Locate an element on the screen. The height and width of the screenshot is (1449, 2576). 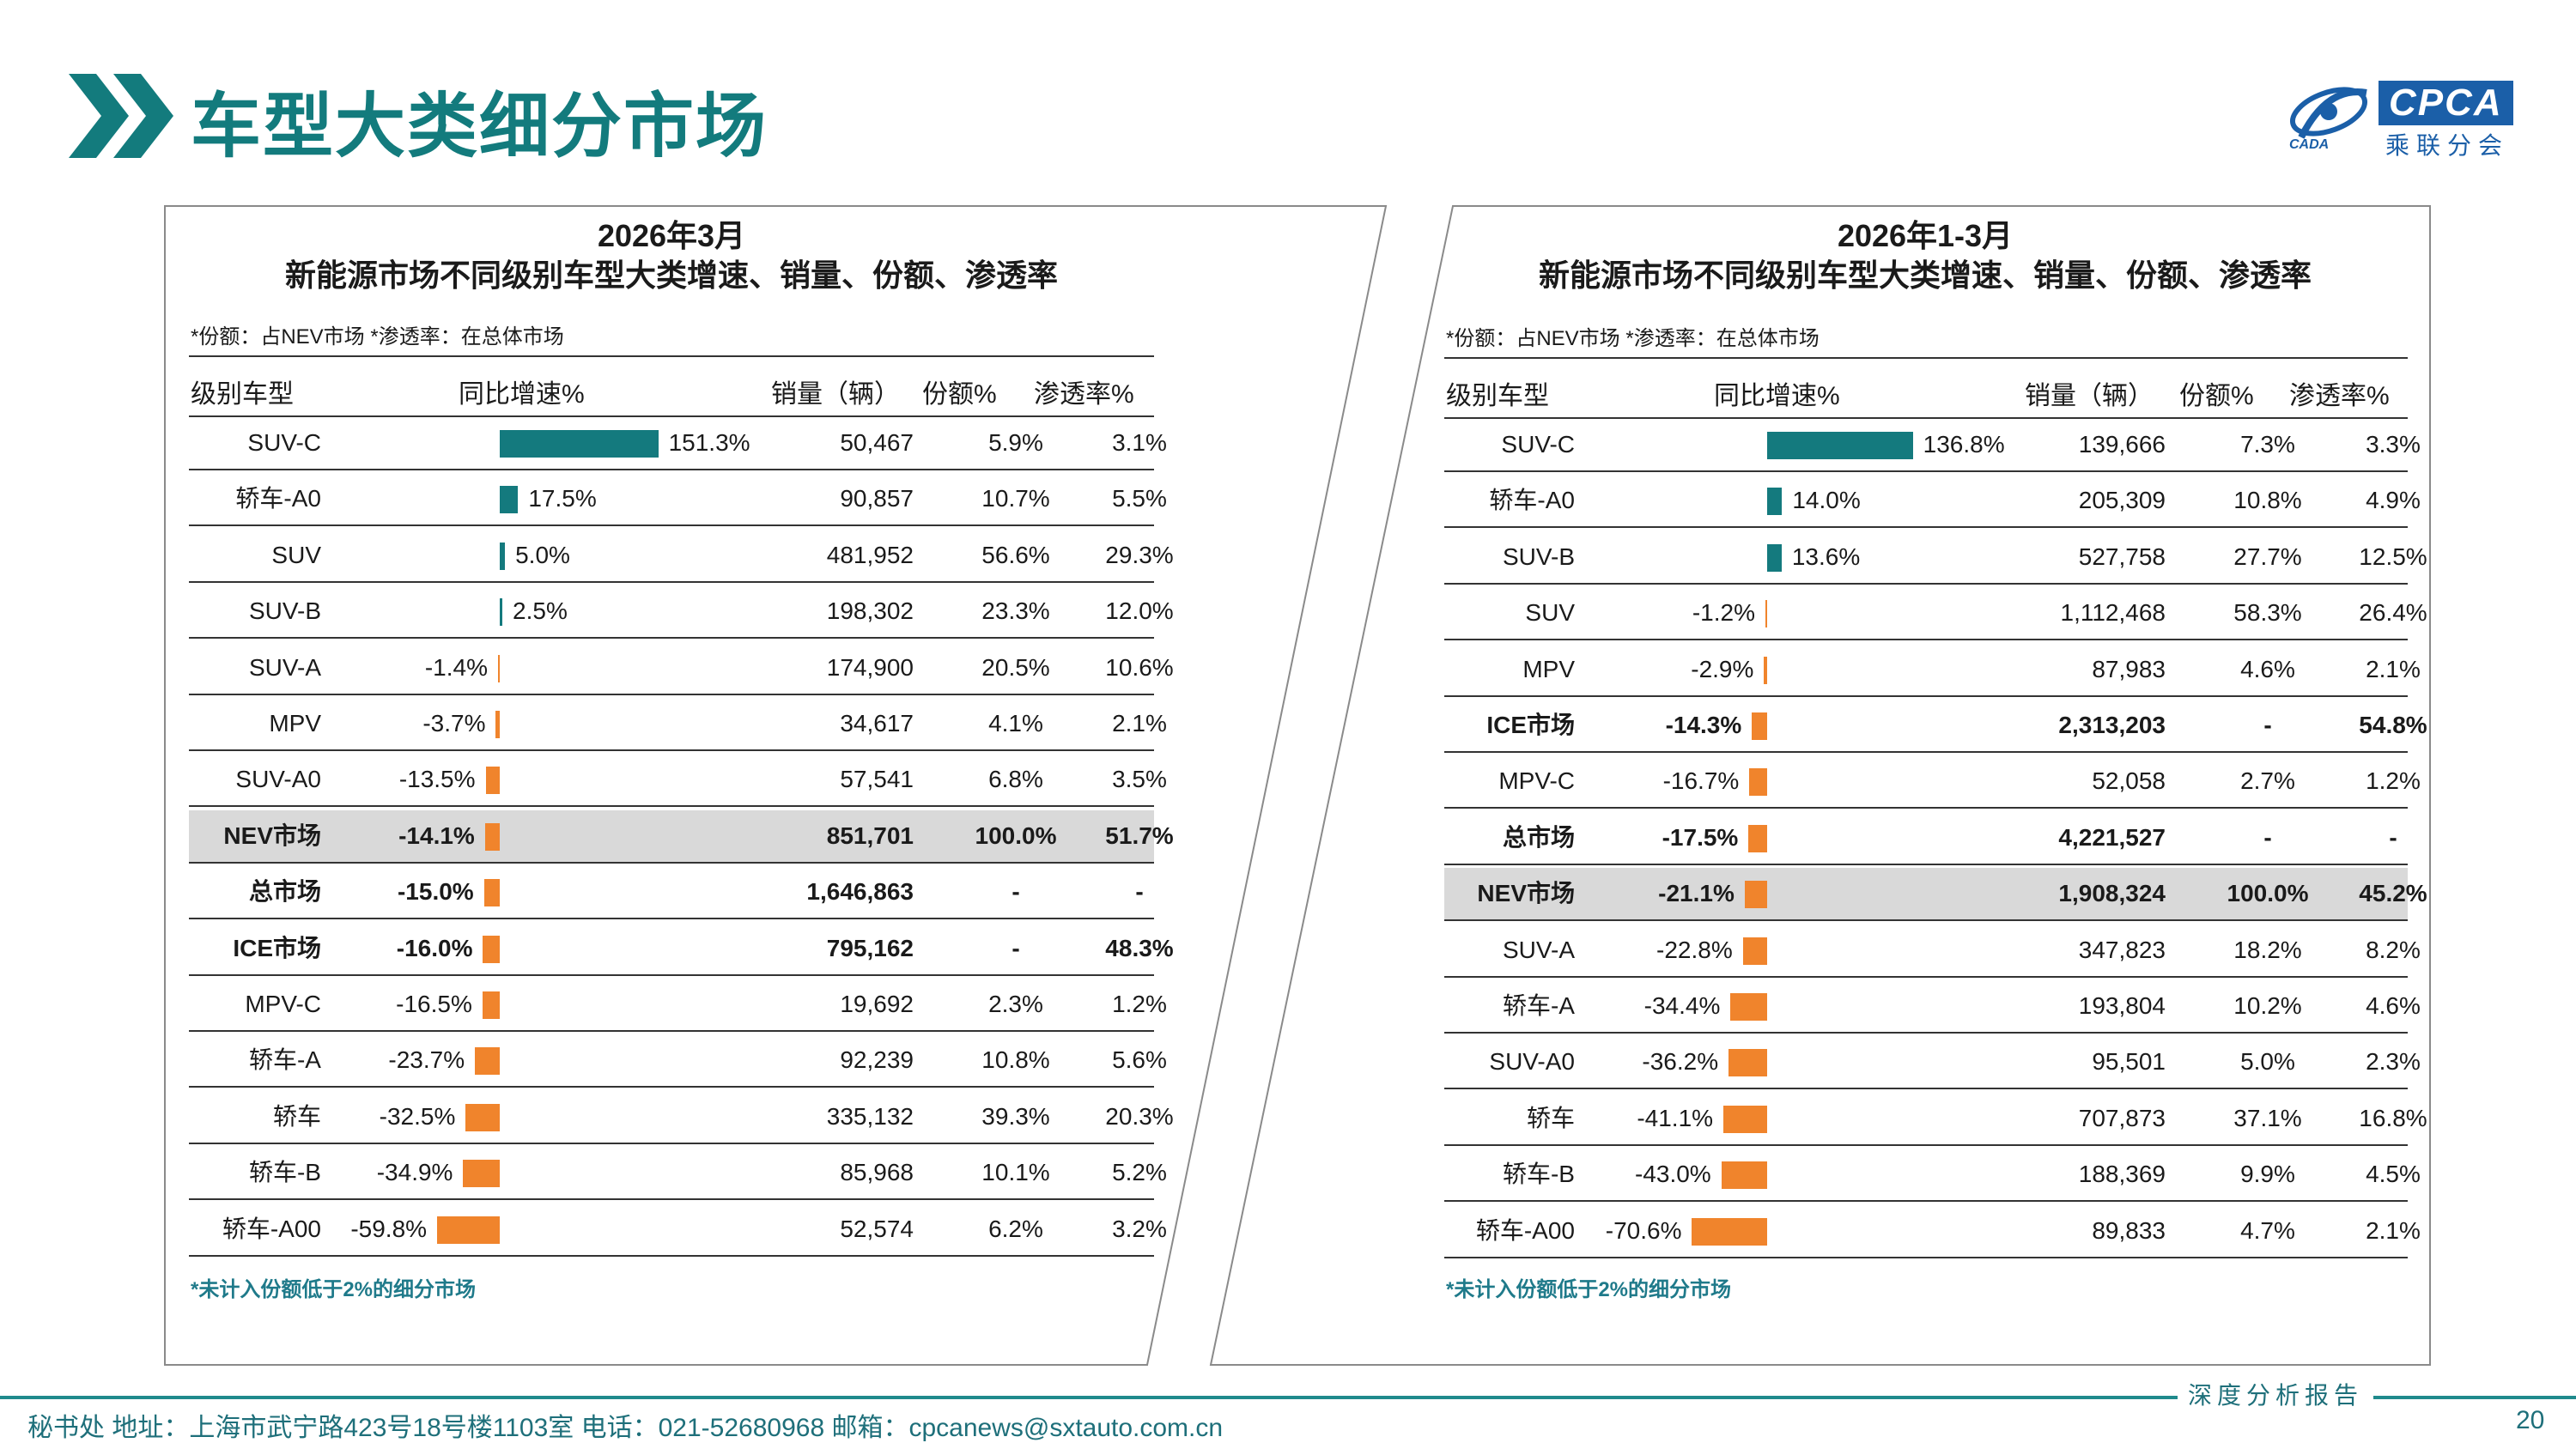
growth-label: -22.8% is located at coordinates (1694, 949).